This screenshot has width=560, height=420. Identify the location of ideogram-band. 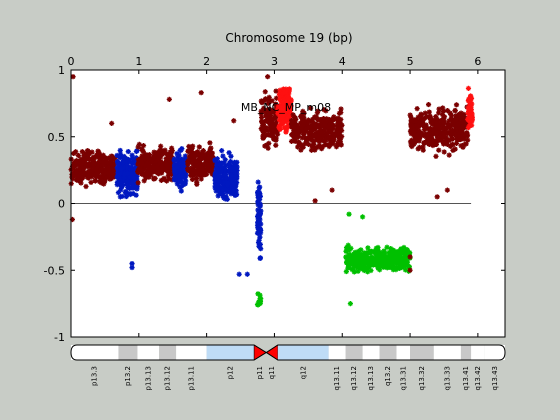
(191, 352).